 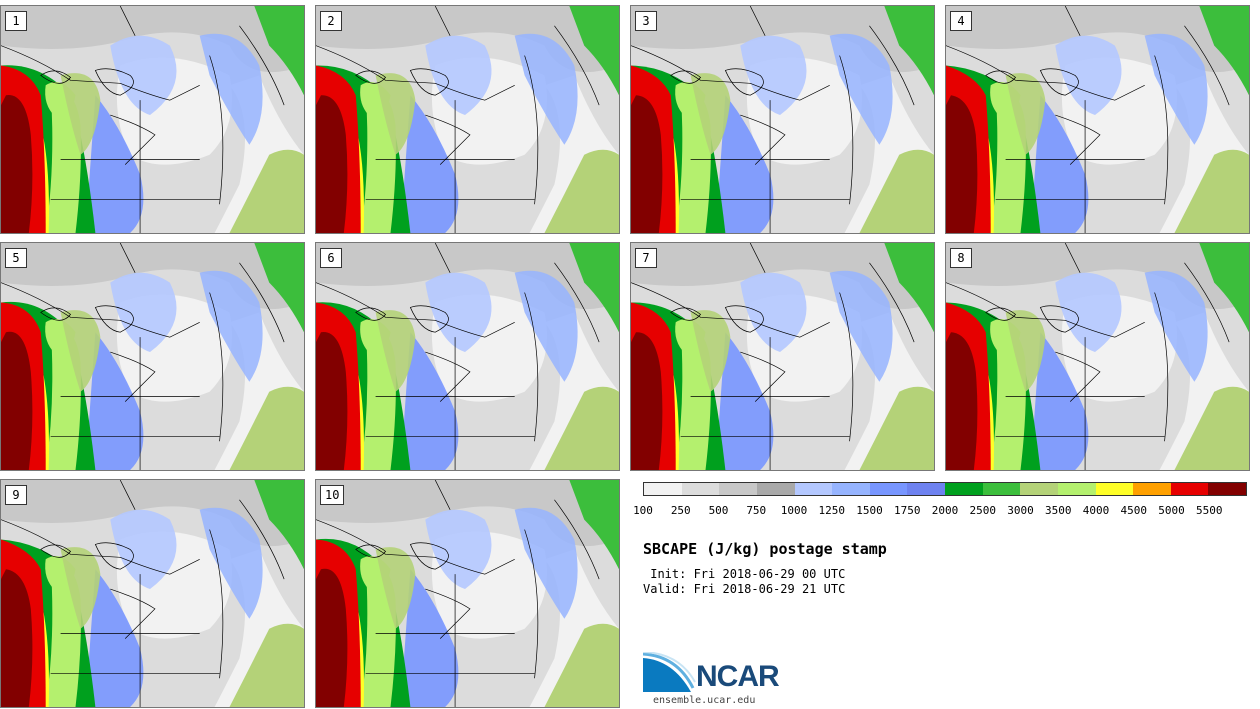 I want to click on member-label: 8, so click(x=961, y=258).